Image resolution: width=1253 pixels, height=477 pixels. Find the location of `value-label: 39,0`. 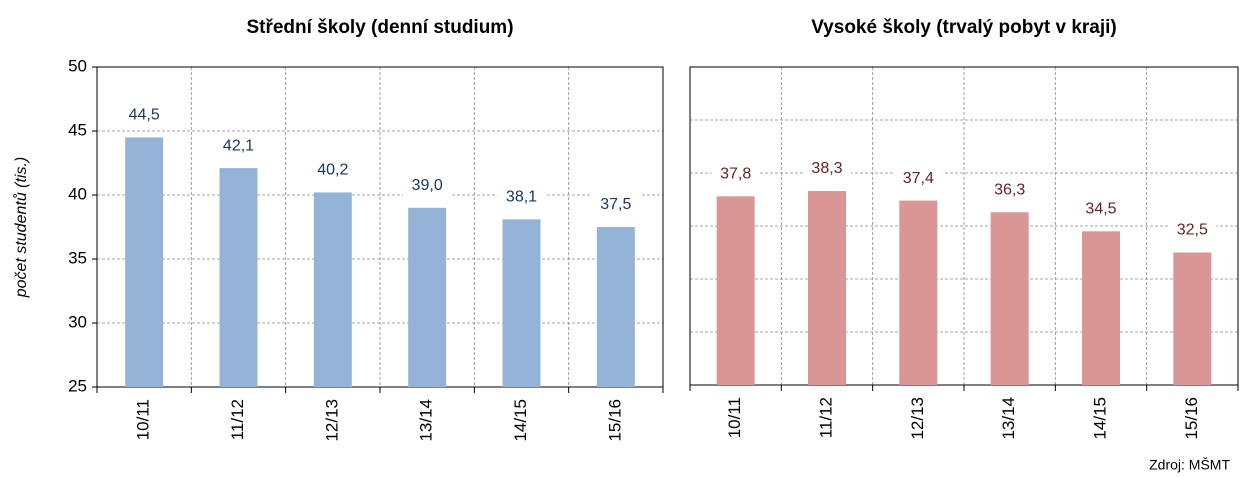

value-label: 39,0 is located at coordinates (427, 185).